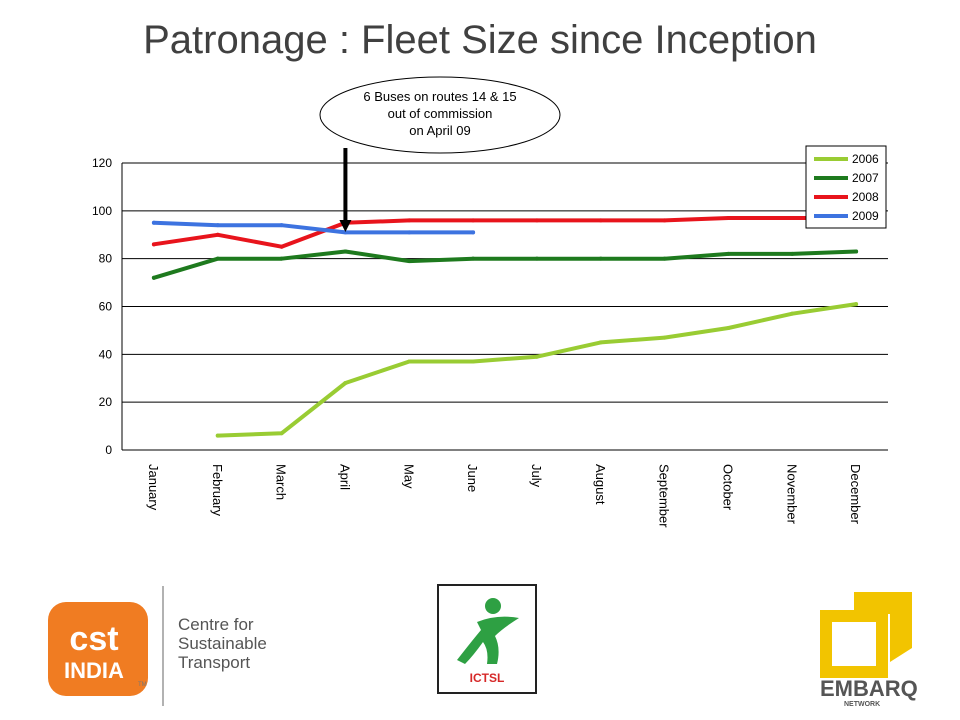  What do you see at coordinates (536, 356) in the screenshot?
I see `point-2006-july` at bounding box center [536, 356].